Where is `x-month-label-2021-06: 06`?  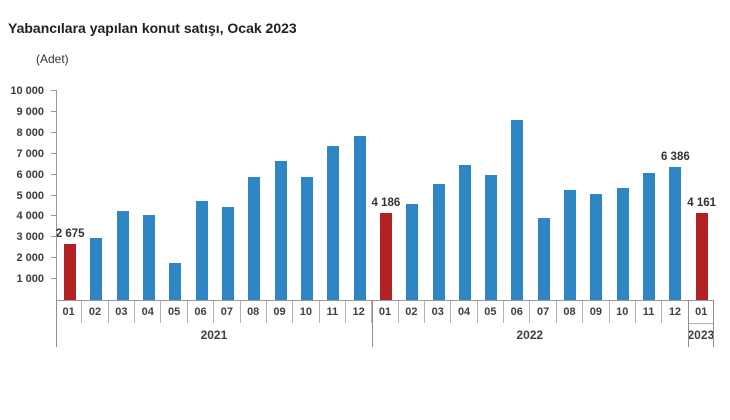 x-month-label-2021-06: 06 is located at coordinates (201, 312).